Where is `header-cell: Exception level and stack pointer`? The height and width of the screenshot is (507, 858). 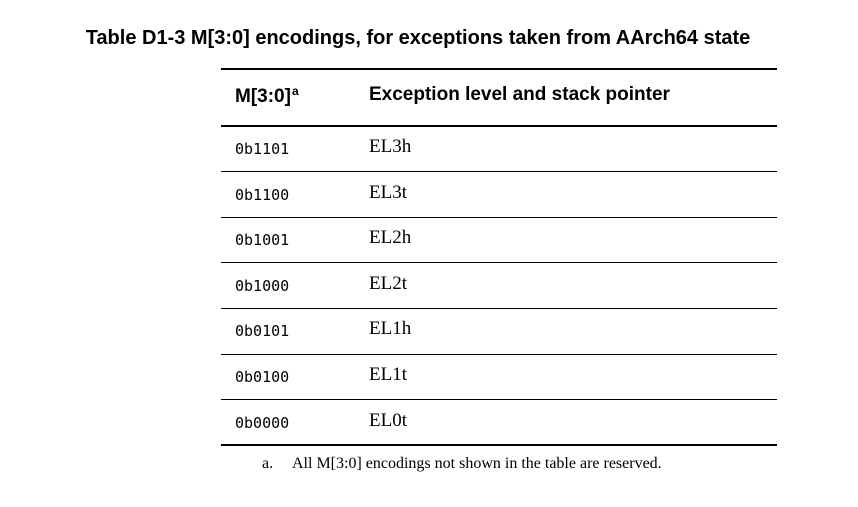
header-cell: Exception level and stack pointer is located at coordinates (519, 94).